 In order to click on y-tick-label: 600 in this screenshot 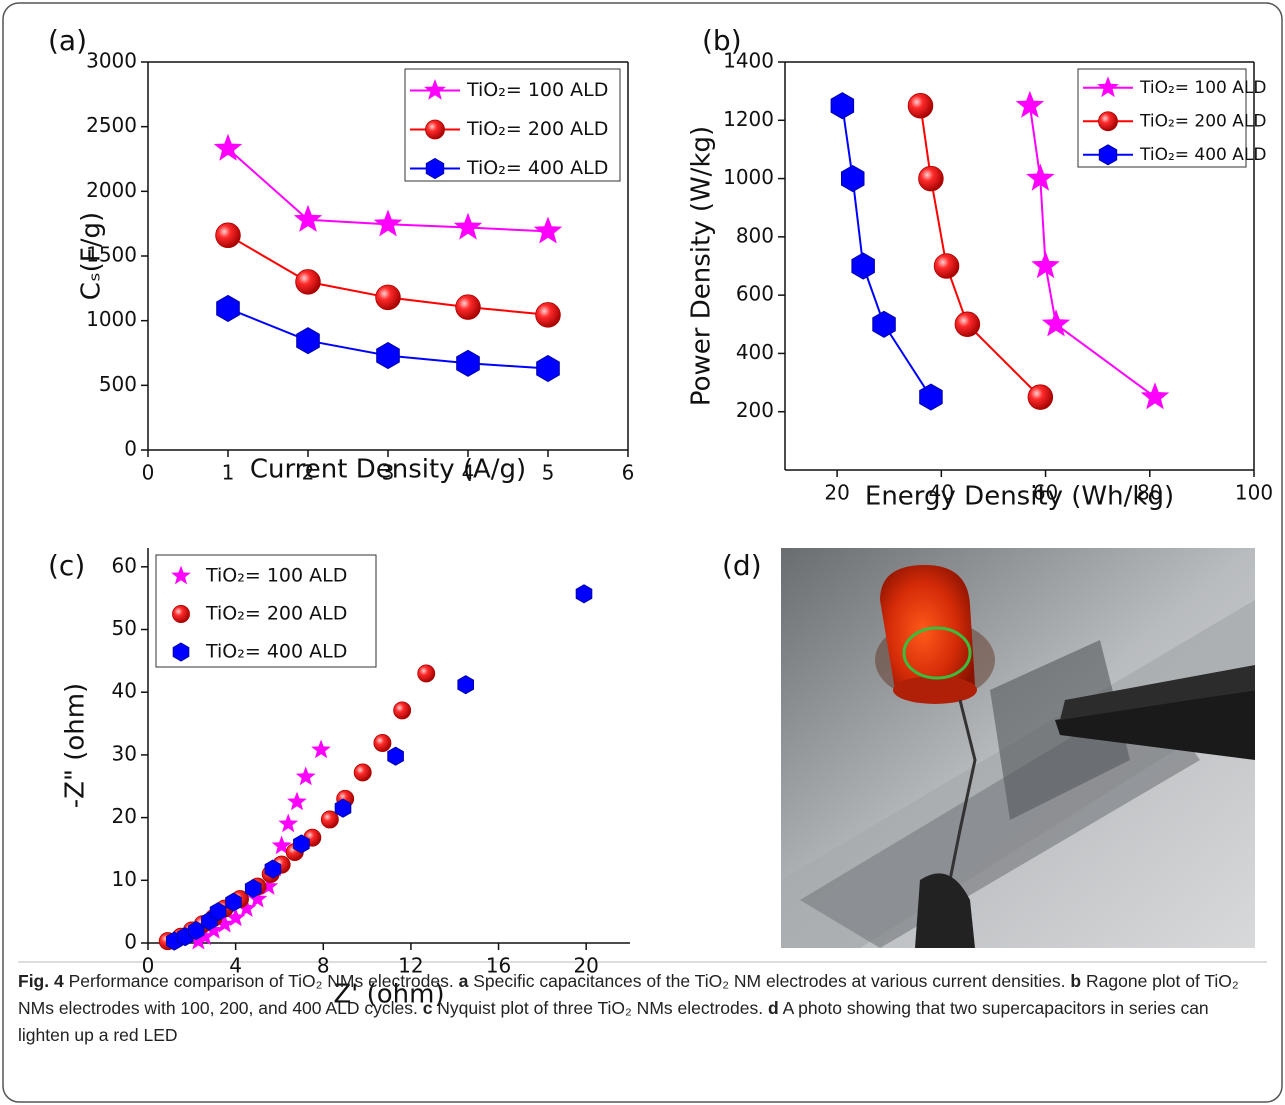, I will do `click(755, 294)`.